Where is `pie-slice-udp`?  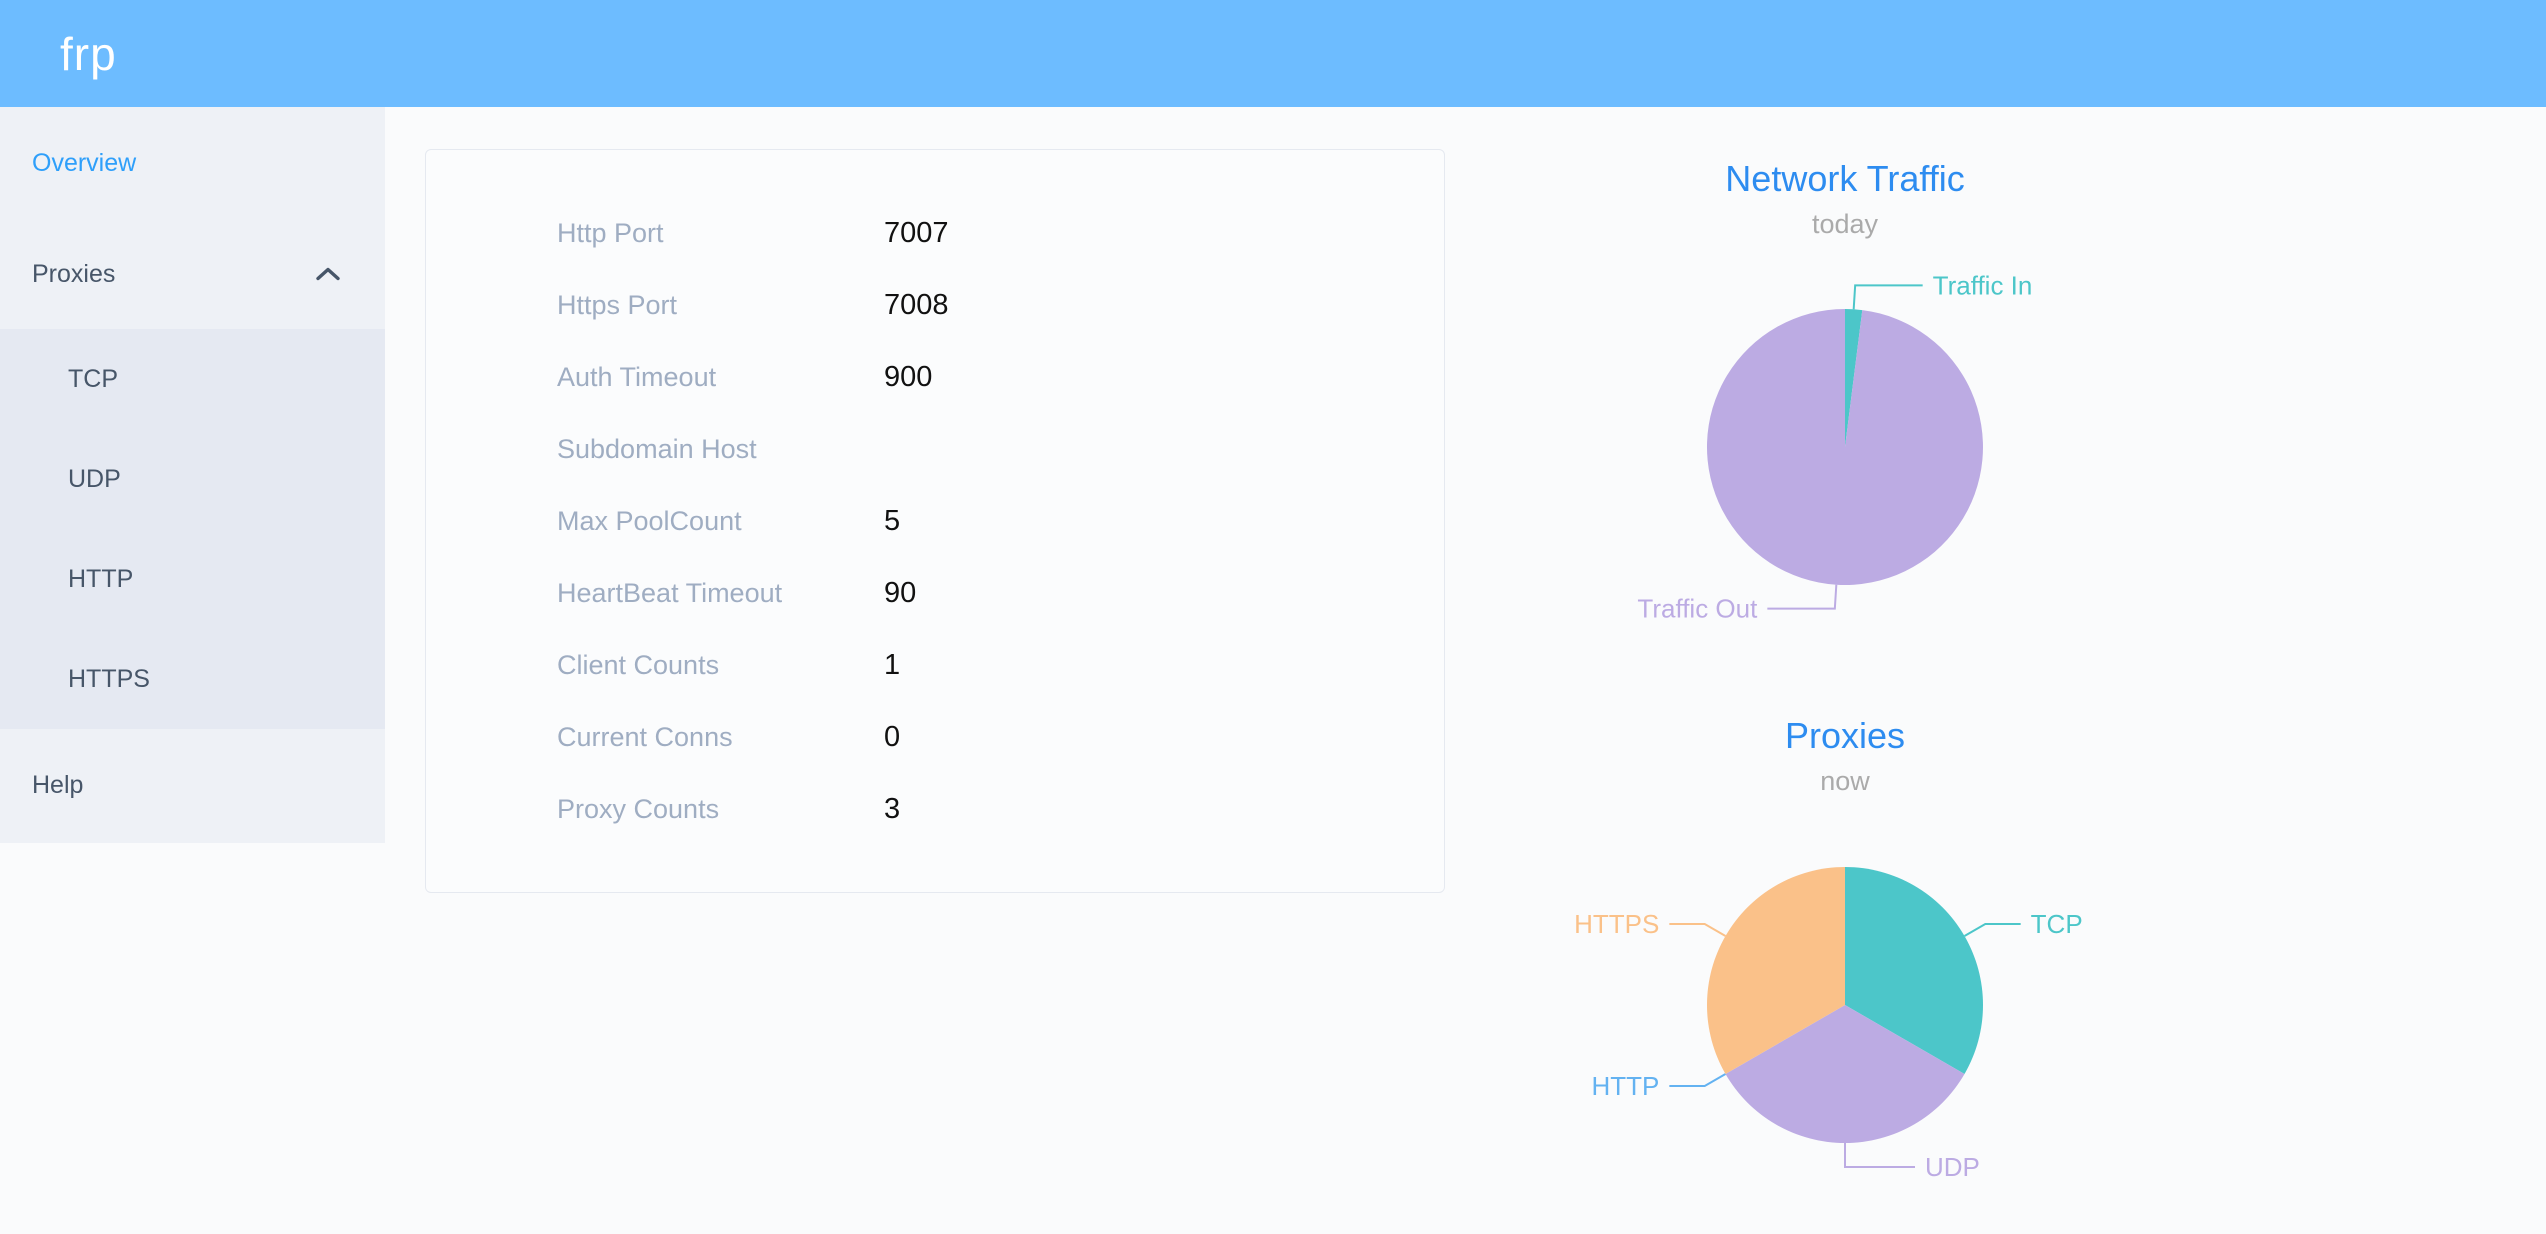
pie-slice-udp is located at coordinates (1845, 1074).